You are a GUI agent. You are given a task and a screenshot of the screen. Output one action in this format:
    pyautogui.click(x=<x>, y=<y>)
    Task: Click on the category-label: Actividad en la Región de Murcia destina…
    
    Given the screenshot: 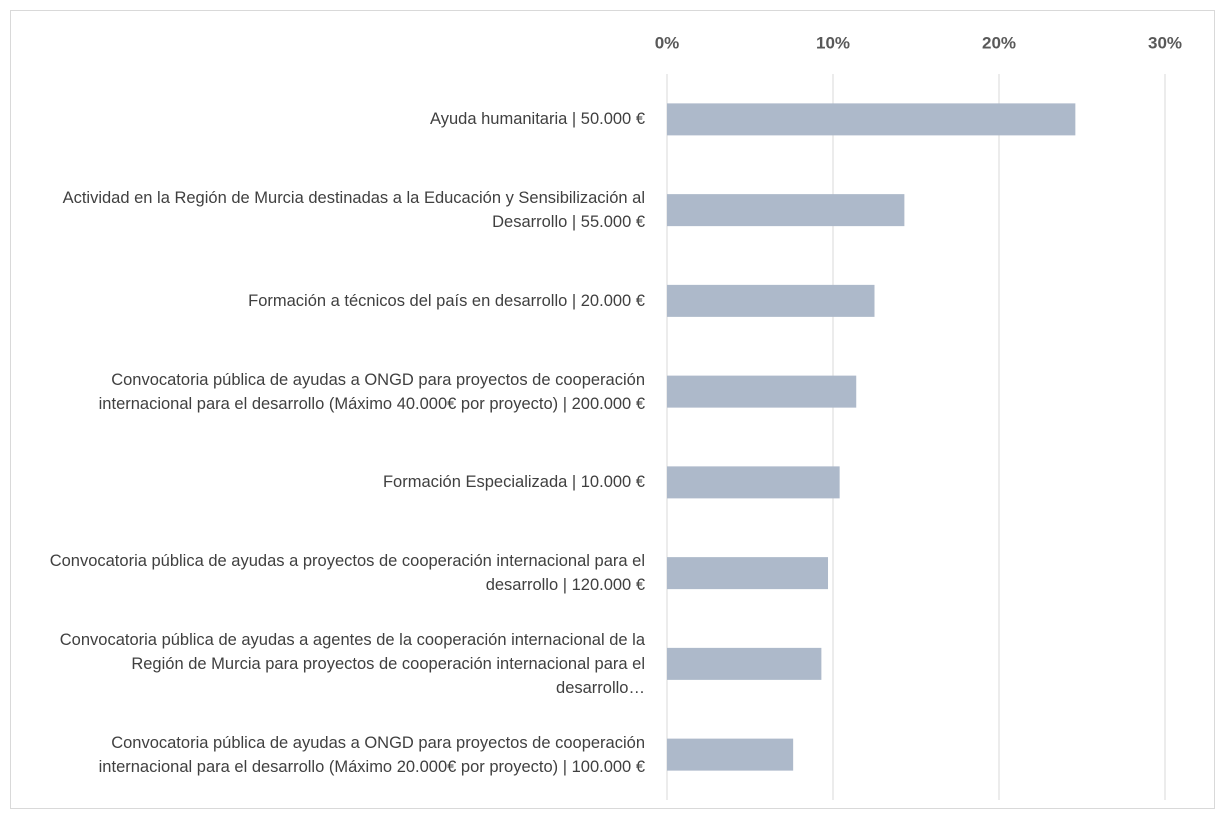 What is the action you would take?
    pyautogui.click(x=353, y=210)
    